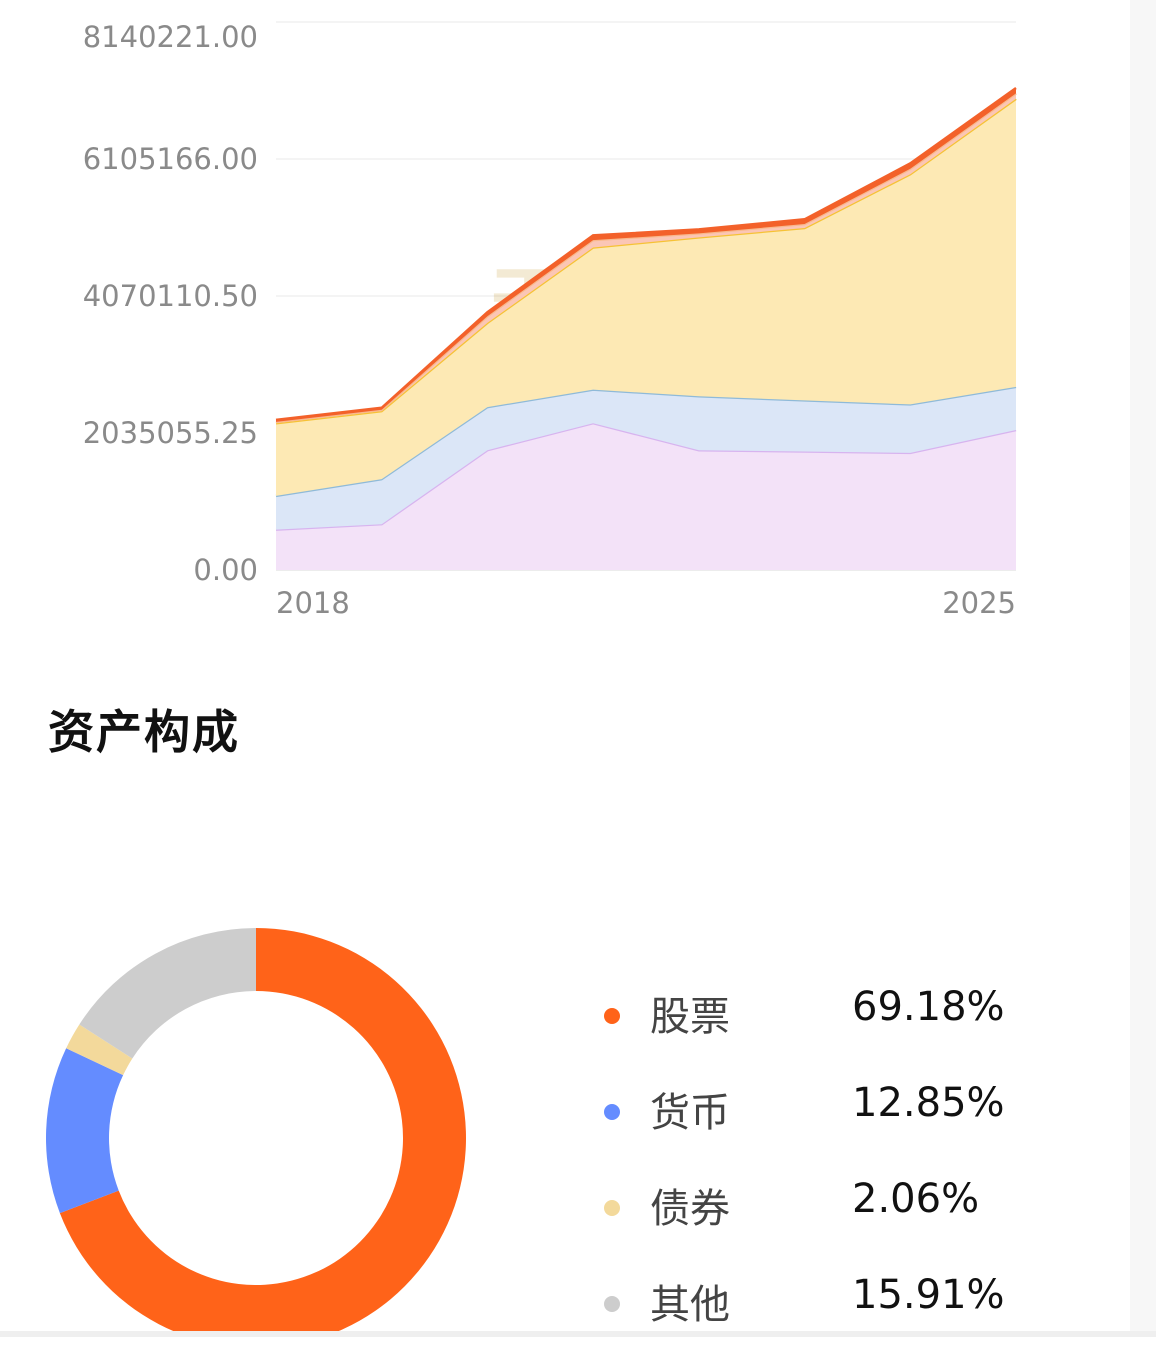 This screenshot has width=1156, height=1364. Describe the element at coordinates (578, 1334) in the screenshot. I see `bottom-edge-strip` at that location.